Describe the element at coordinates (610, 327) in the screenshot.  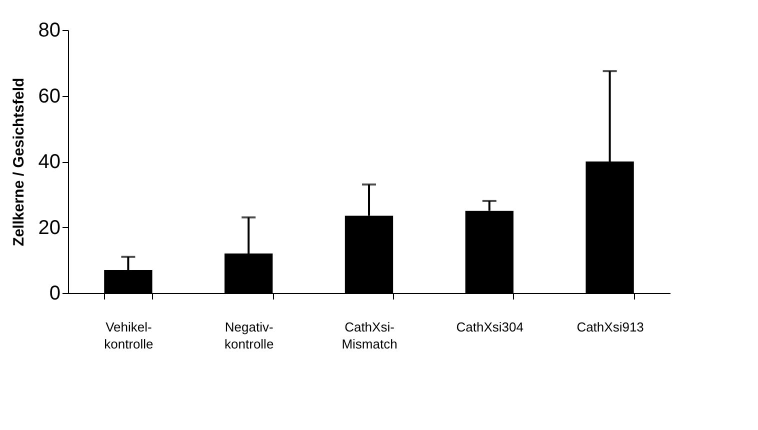
I see `x-tick-label: CathXsi913` at that location.